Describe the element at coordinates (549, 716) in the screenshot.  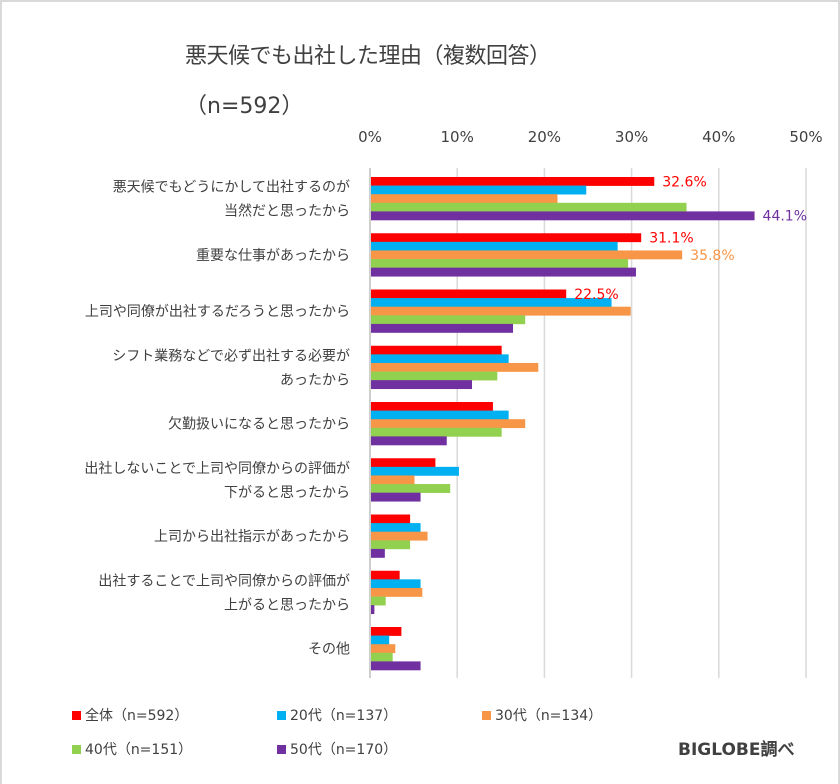
I see `legend-label: 30代（n=134）` at that location.